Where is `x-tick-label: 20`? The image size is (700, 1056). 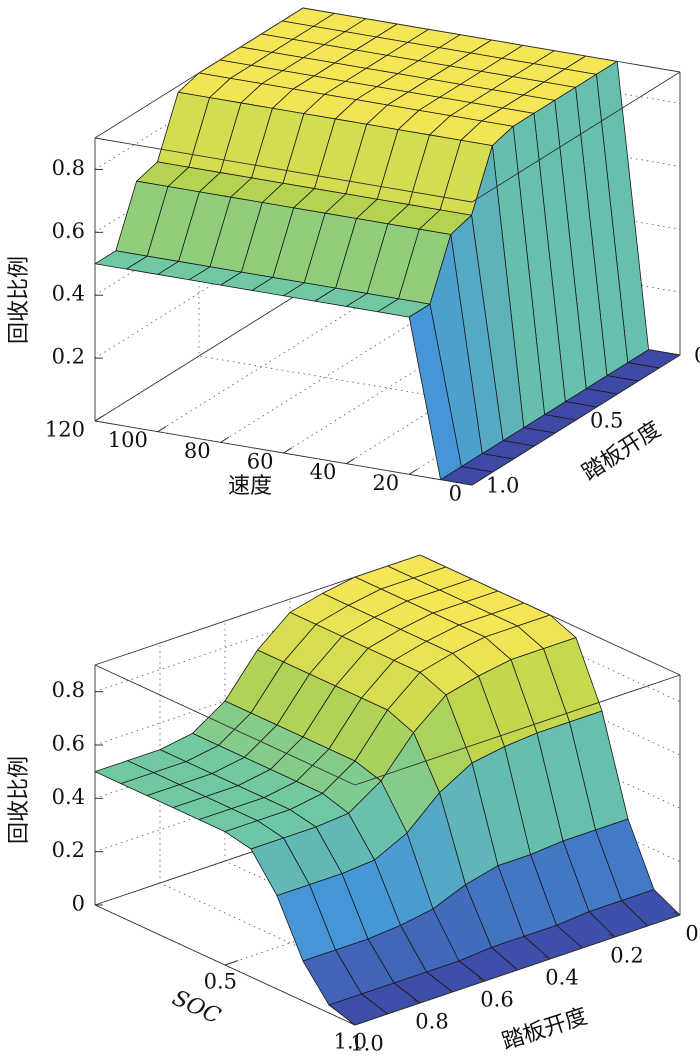
x-tick-label: 20 is located at coordinates (385, 483).